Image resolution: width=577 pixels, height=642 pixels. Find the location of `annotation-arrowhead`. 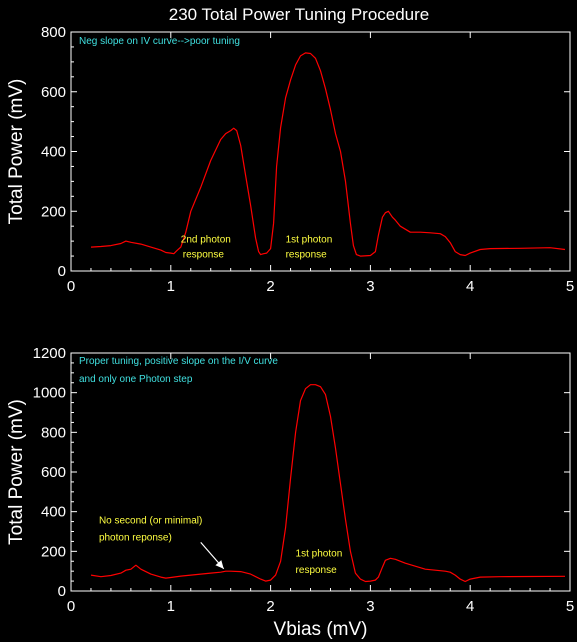

annotation-arrowhead is located at coordinates (219, 564).